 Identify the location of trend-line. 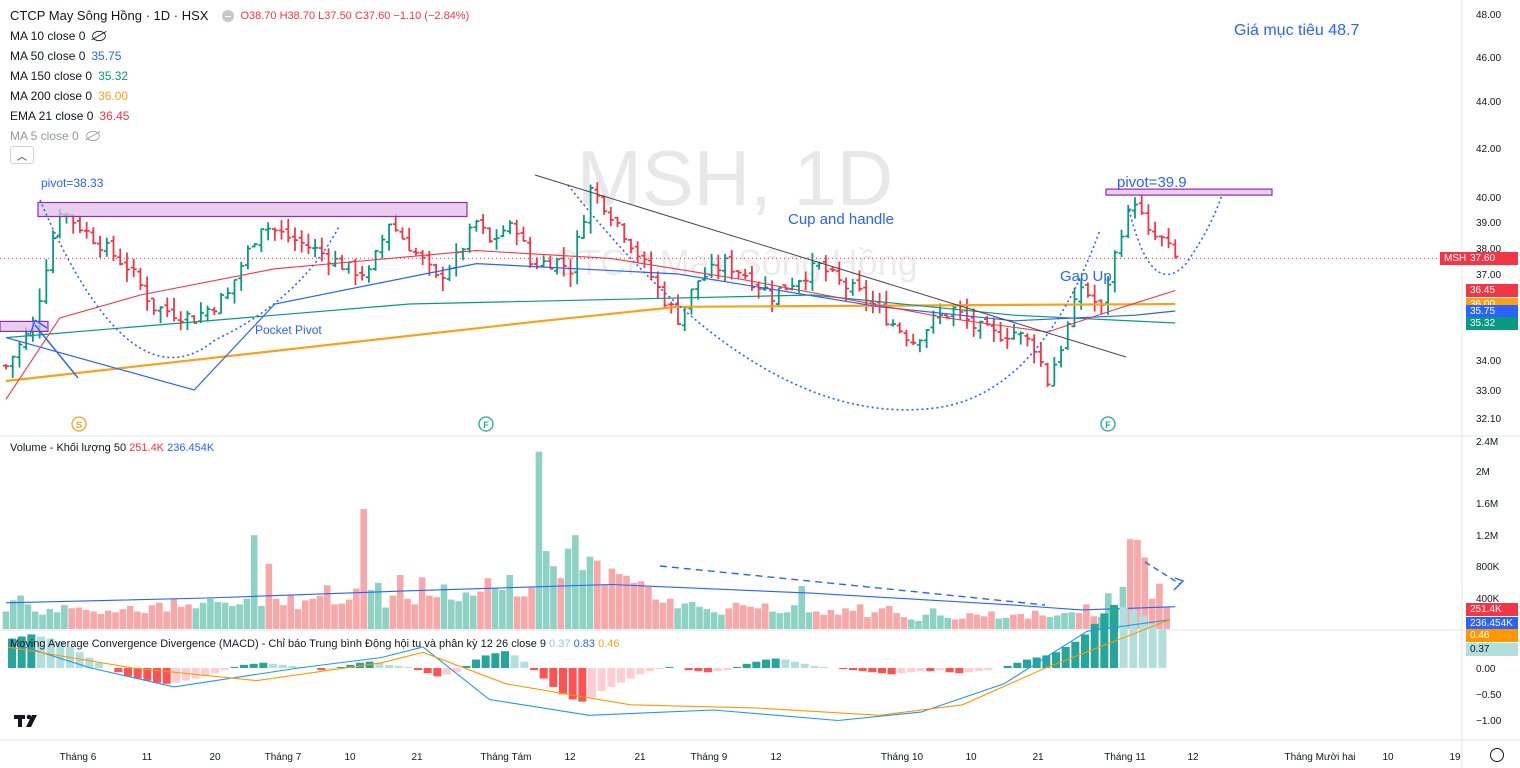
(830, 266).